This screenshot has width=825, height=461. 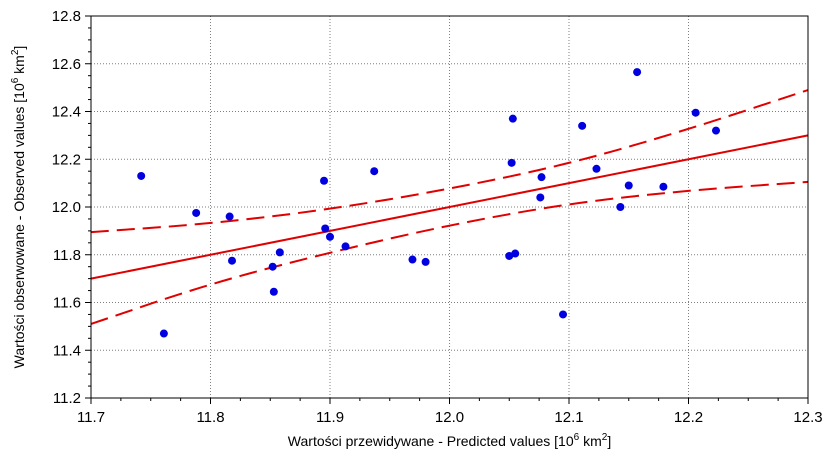 I want to click on x-tick-label: 12.1, so click(x=568, y=417).